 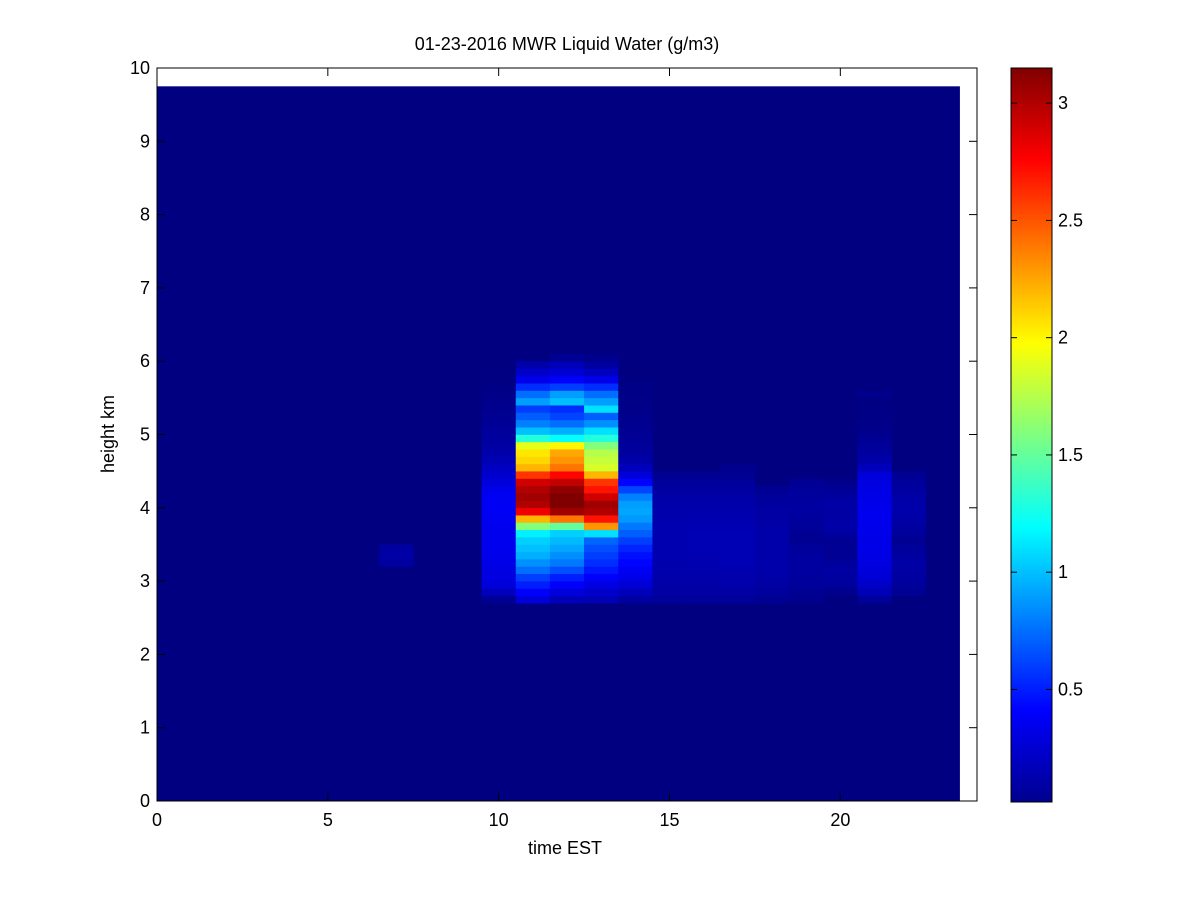 What do you see at coordinates (157, 820) in the screenshot?
I see `x-tick-label: 0` at bounding box center [157, 820].